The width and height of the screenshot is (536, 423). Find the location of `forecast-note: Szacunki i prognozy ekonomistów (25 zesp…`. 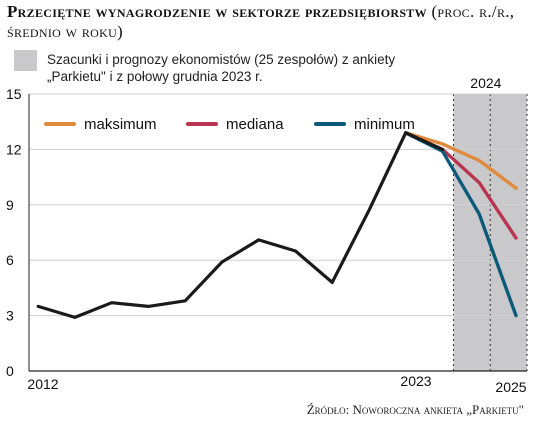

forecast-note: Szacunki i prognozy ekonomistów (25 zesp… is located at coordinates (221, 68).